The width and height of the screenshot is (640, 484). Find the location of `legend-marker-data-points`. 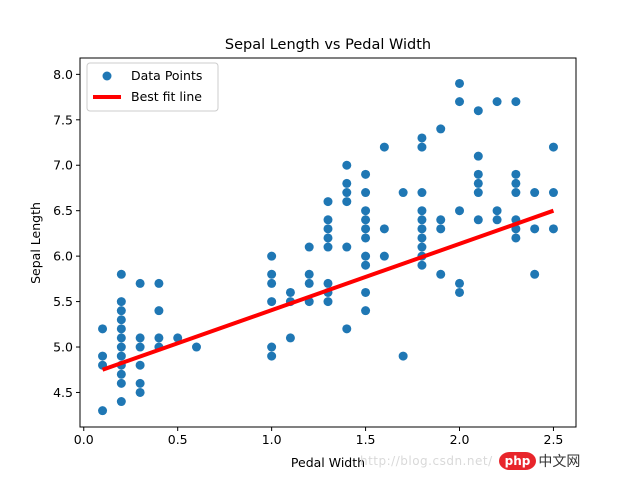

legend-marker-data-points is located at coordinates (107, 76).